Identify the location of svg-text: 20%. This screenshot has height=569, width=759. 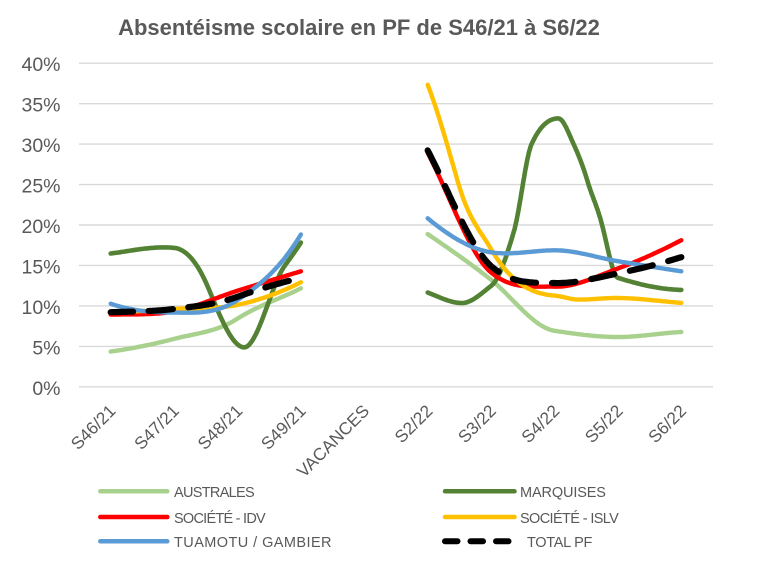
(40, 227).